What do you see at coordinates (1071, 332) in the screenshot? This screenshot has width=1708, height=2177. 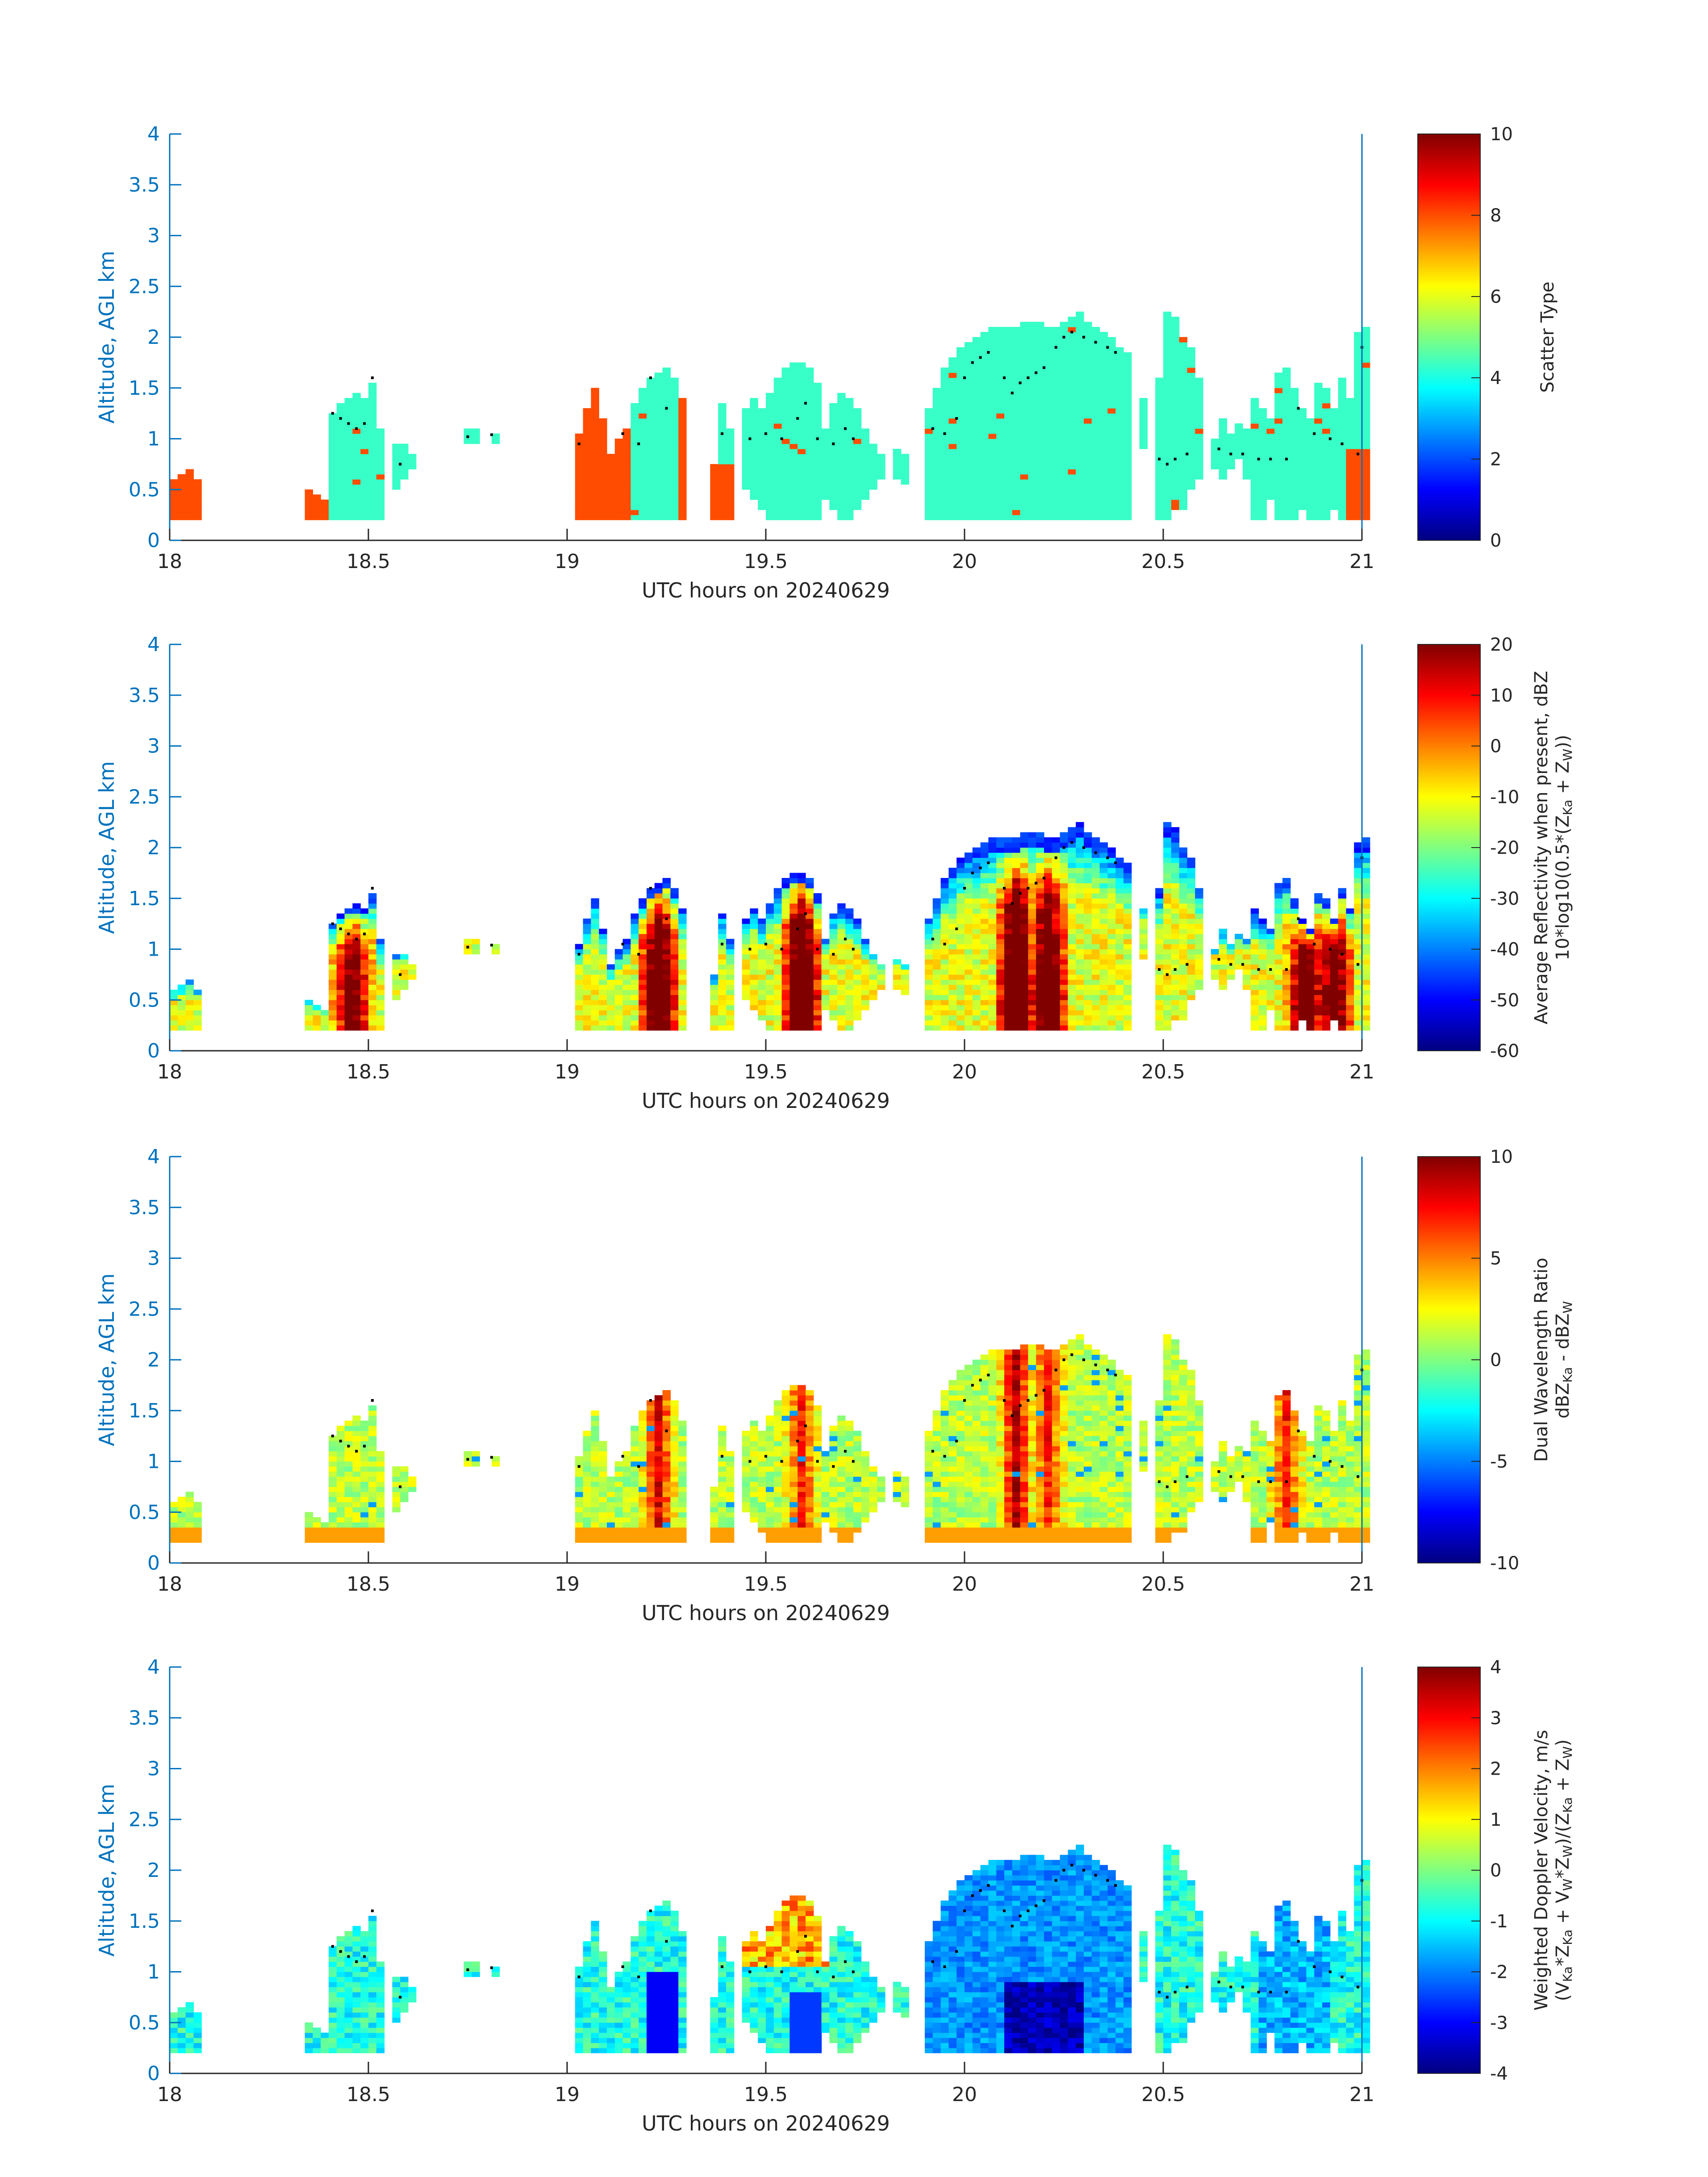 I see `cloud-top-marker` at bounding box center [1071, 332].